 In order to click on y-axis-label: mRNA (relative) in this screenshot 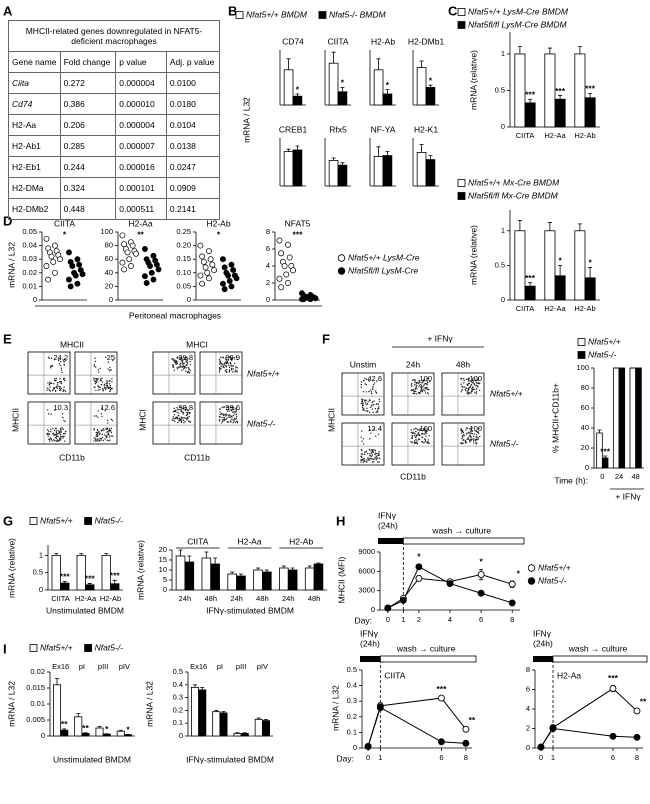, I will do `click(473, 80)`.